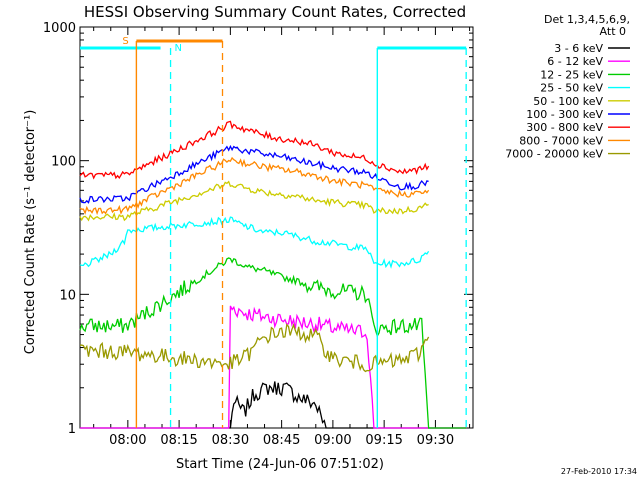 Image resolution: width=640 pixels, height=480 pixels. I want to click on flag-label-n: N, so click(178, 48).